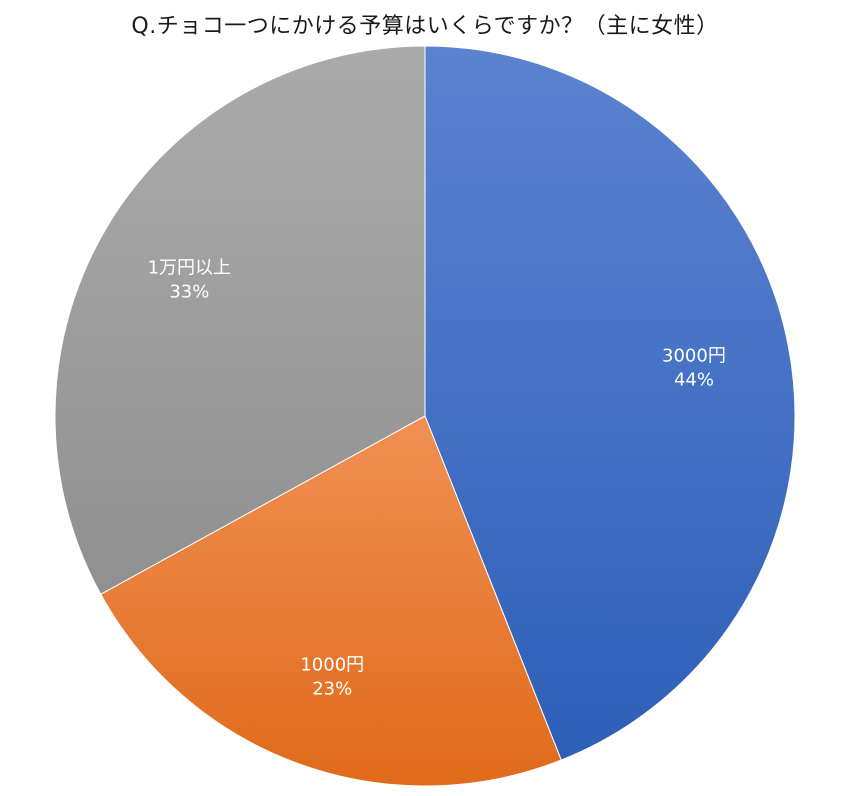 The height and width of the screenshot is (796, 850). I want to click on slice-percent-label: 44%, so click(694, 380).